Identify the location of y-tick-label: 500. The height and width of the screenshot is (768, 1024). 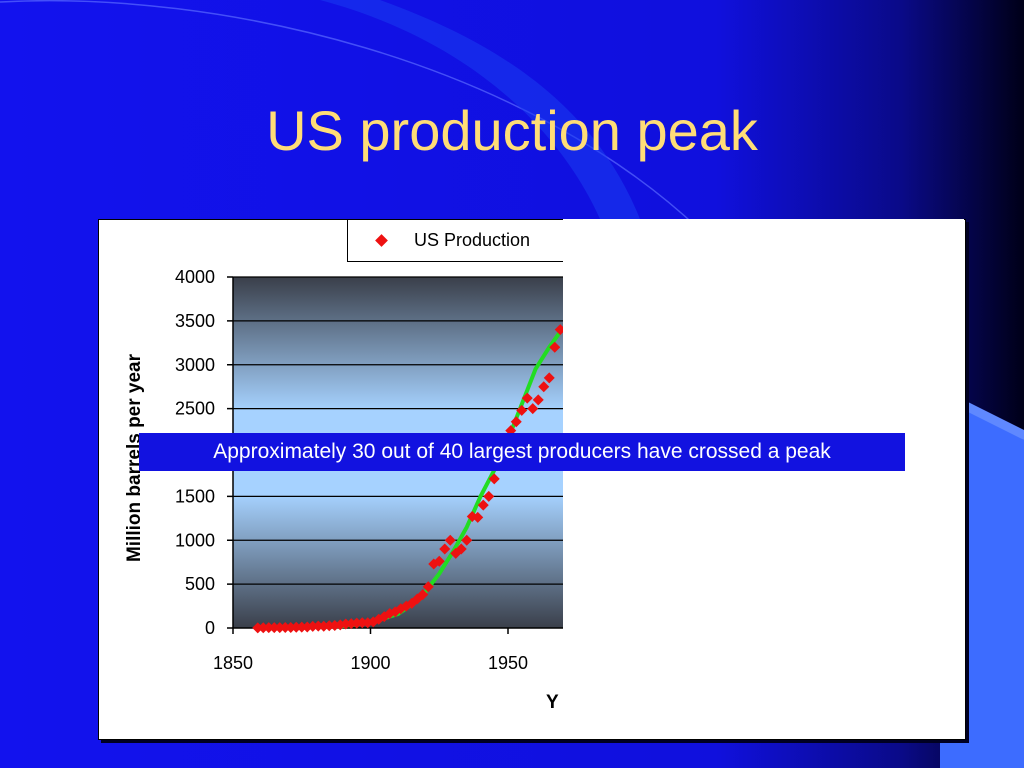
(200, 584).